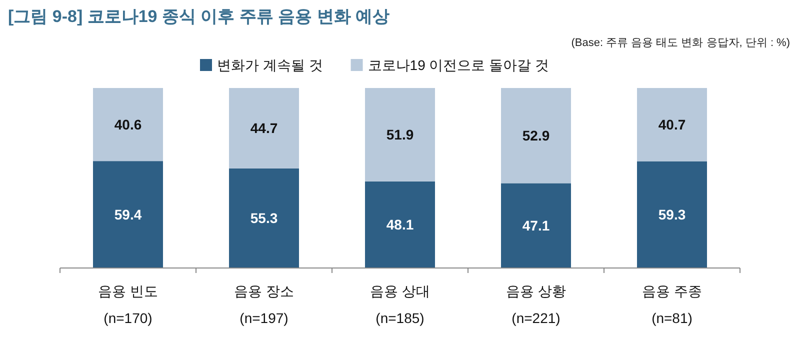  I want to click on chart-subtitle: (Base: 주류 음용 태도 변화 응답자, 단위 : %), so click(680, 43).